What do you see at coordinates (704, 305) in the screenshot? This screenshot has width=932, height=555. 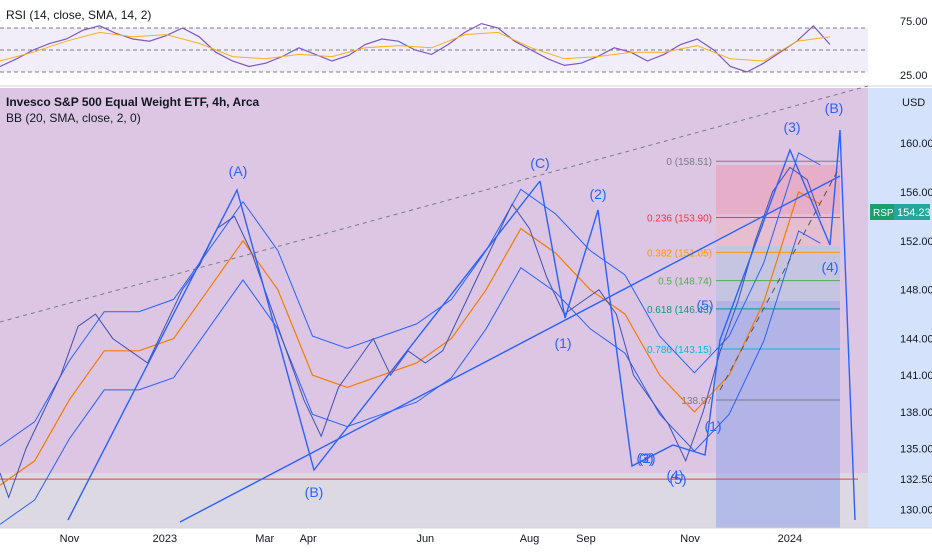 I see `wave-label-7: (5)` at bounding box center [704, 305].